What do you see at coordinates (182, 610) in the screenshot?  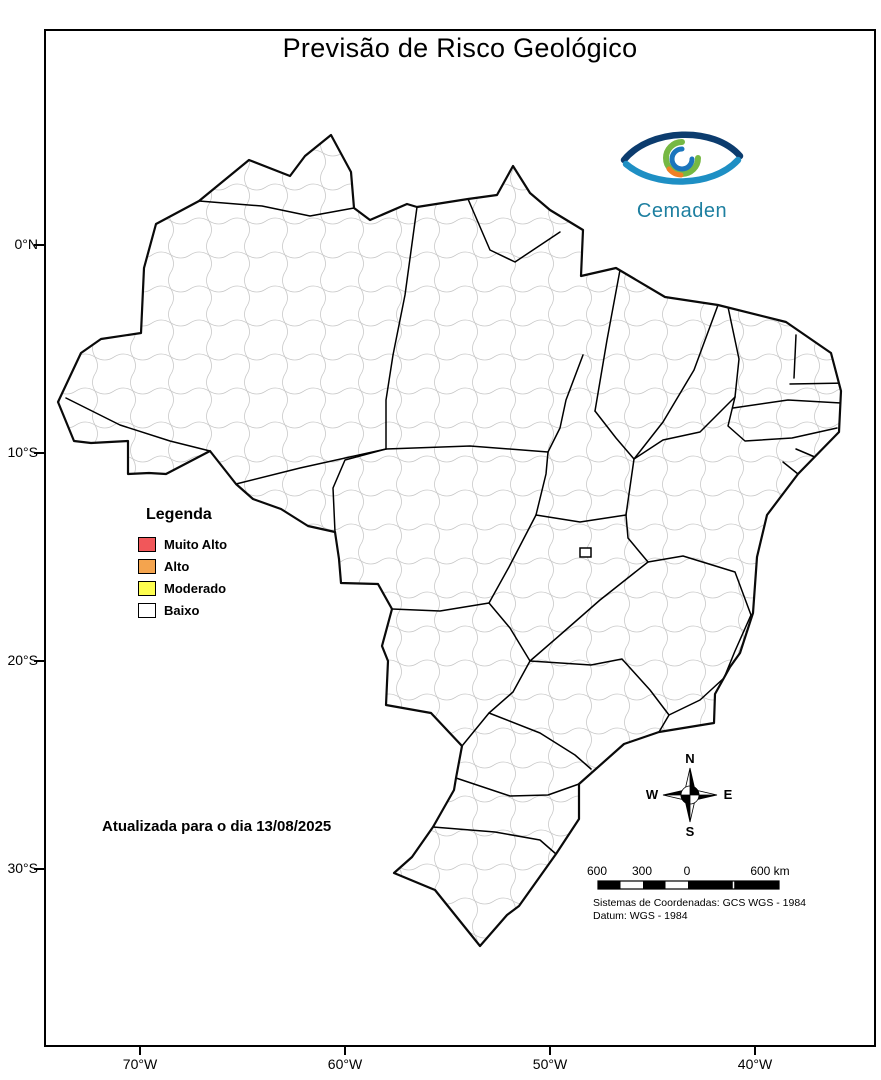 I see `legend-item-baixo: Baixo` at bounding box center [182, 610].